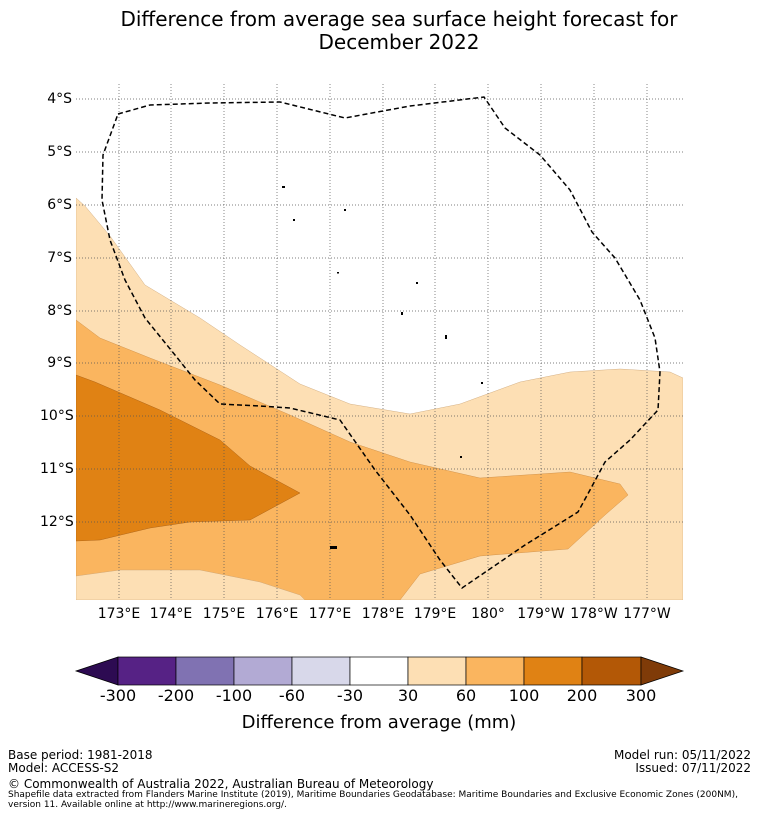 The width and height of the screenshot is (758, 816). I want to click on lon-label: 177°E, so click(330, 614).